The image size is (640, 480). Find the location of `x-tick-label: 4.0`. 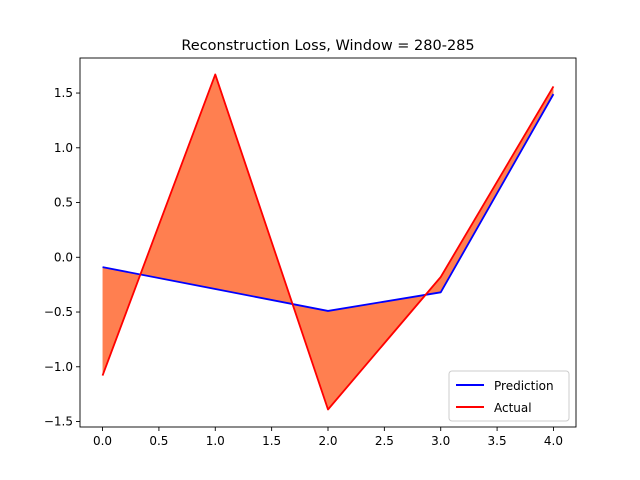

x-tick-label: 4.0 is located at coordinates (553, 441).